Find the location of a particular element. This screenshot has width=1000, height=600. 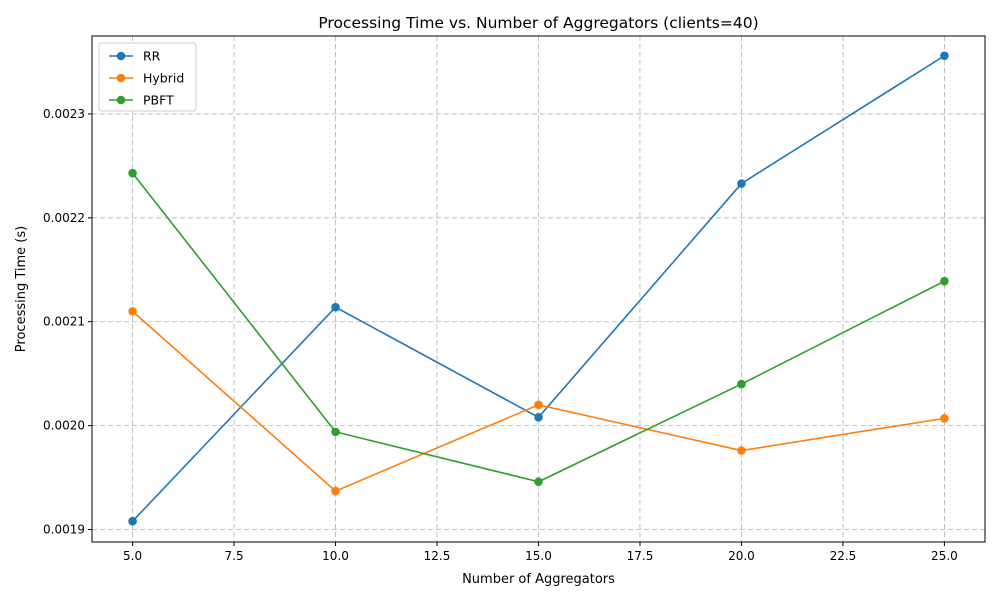

x-tick-label: 22.5 is located at coordinates (843, 556).